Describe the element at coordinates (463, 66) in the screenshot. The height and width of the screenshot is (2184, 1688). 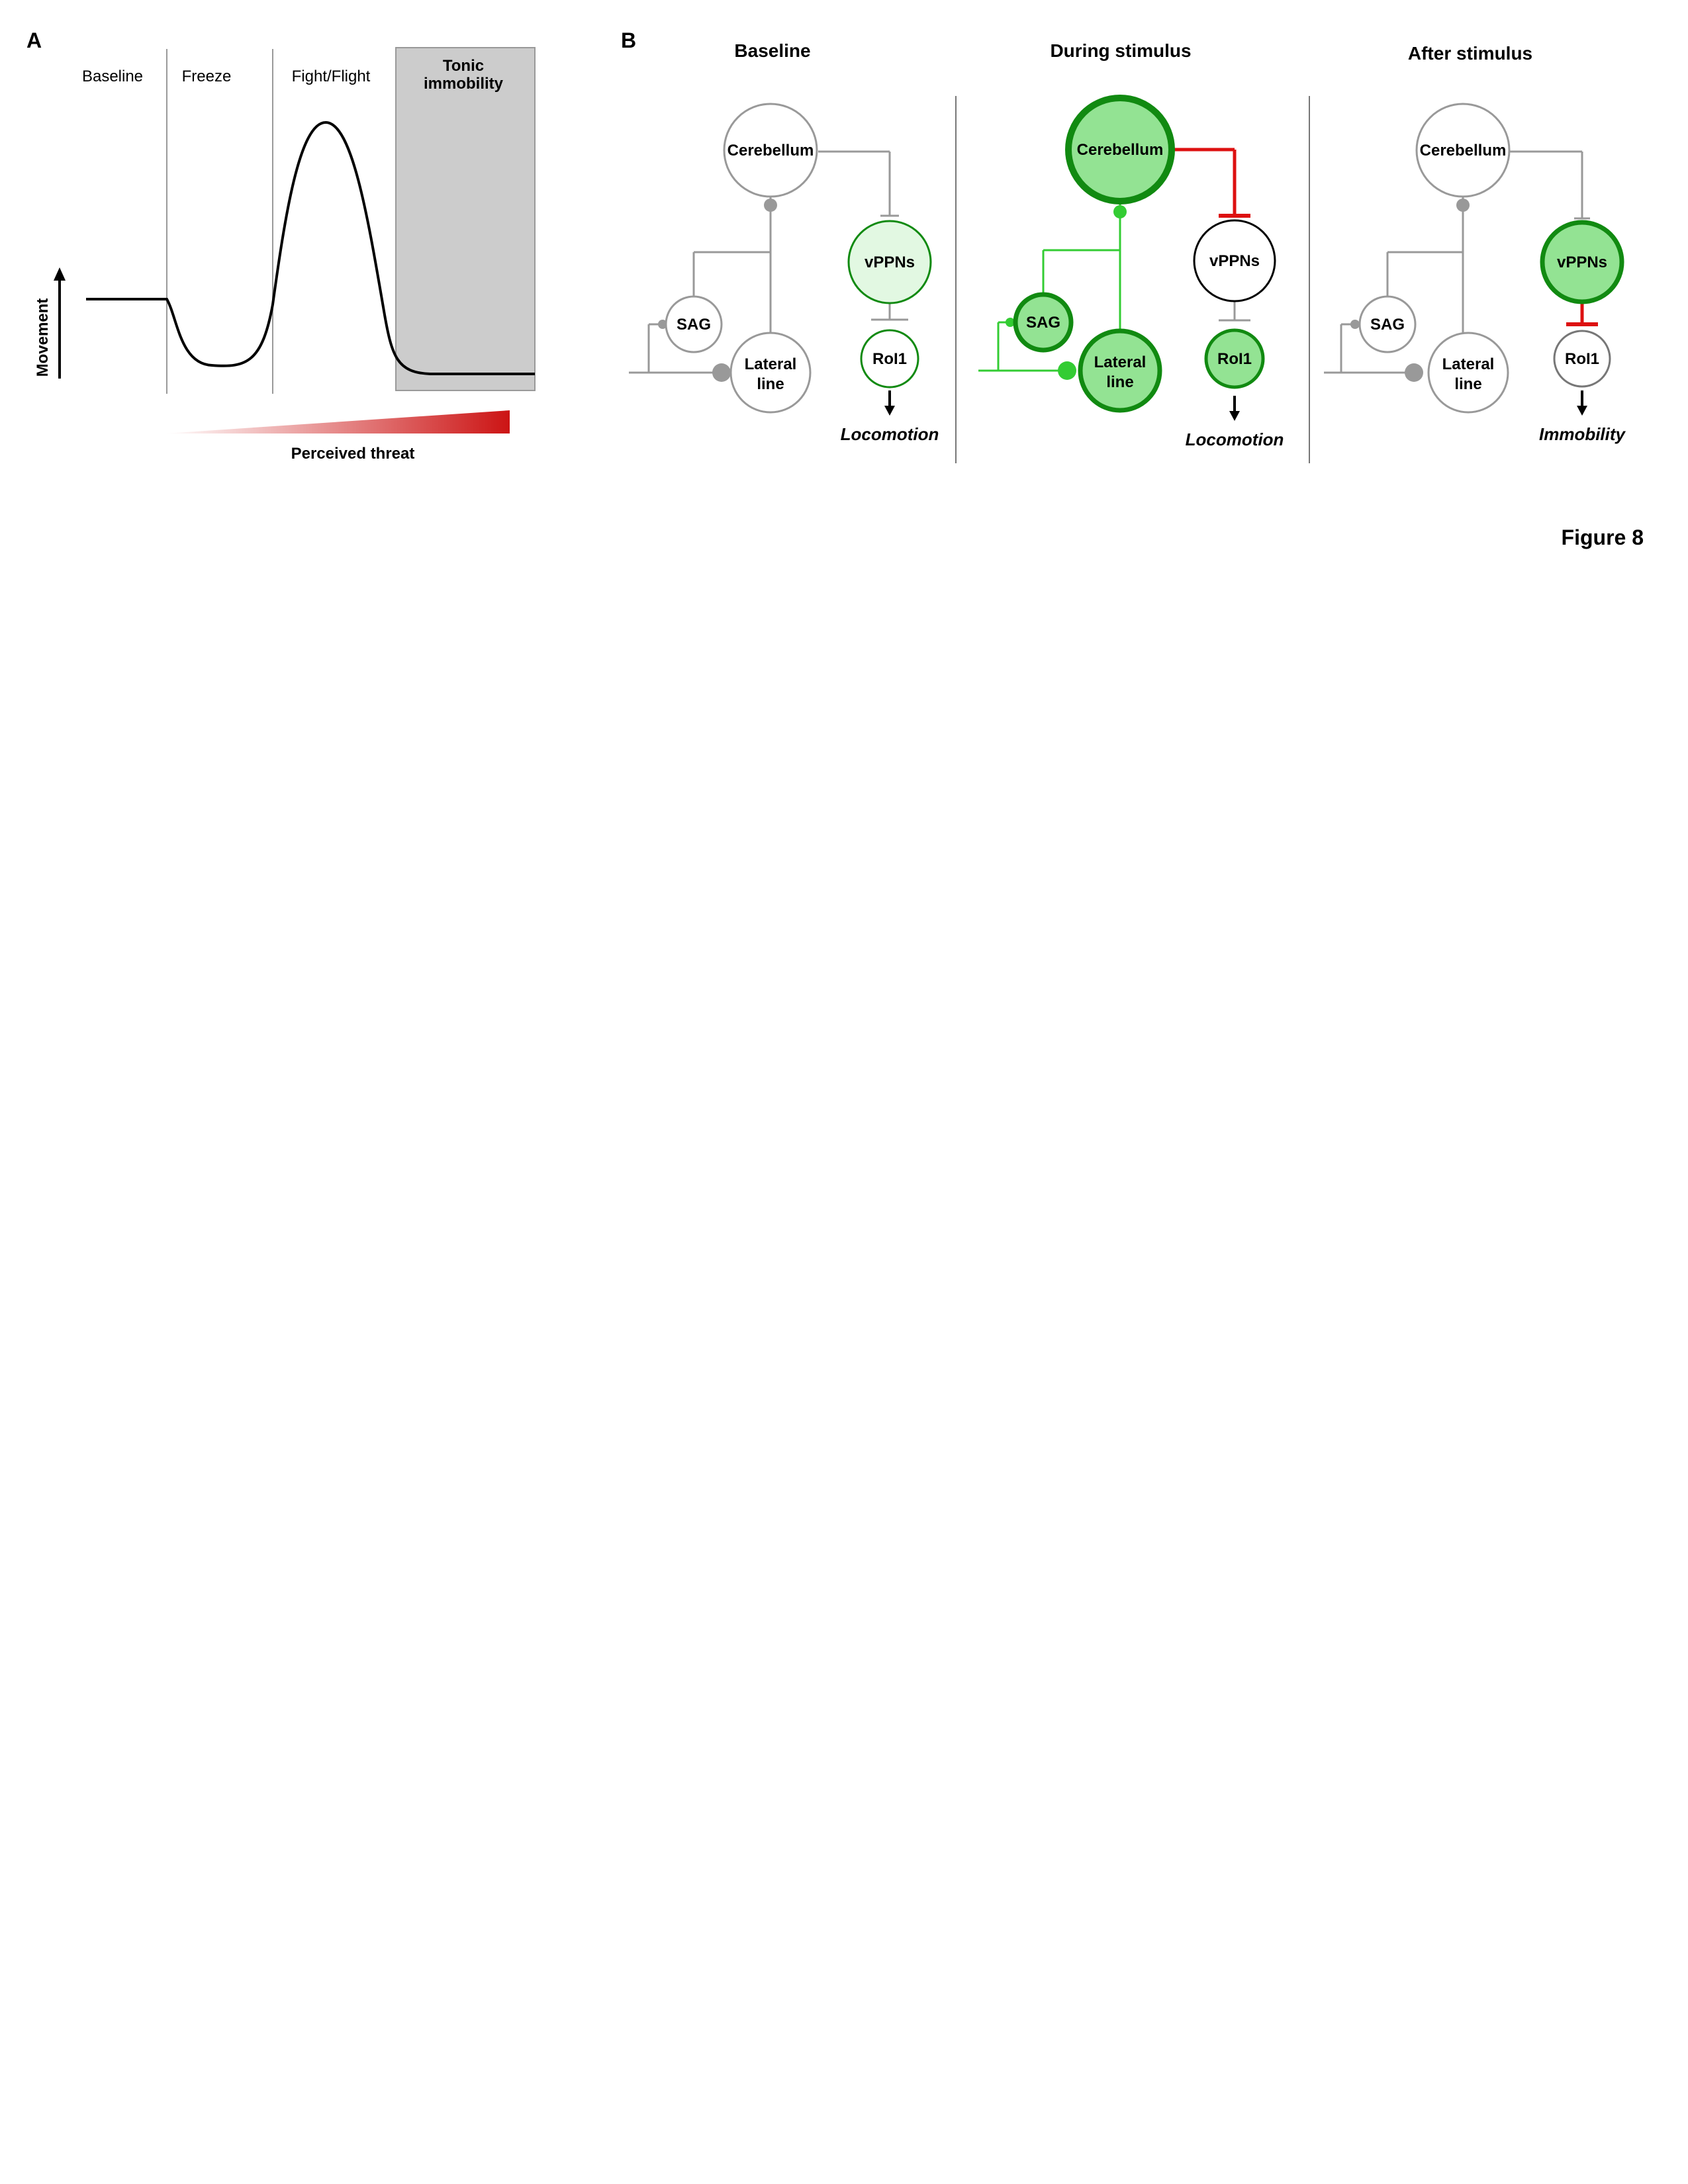
I see `phase-label-tonic: Tonic` at that location.